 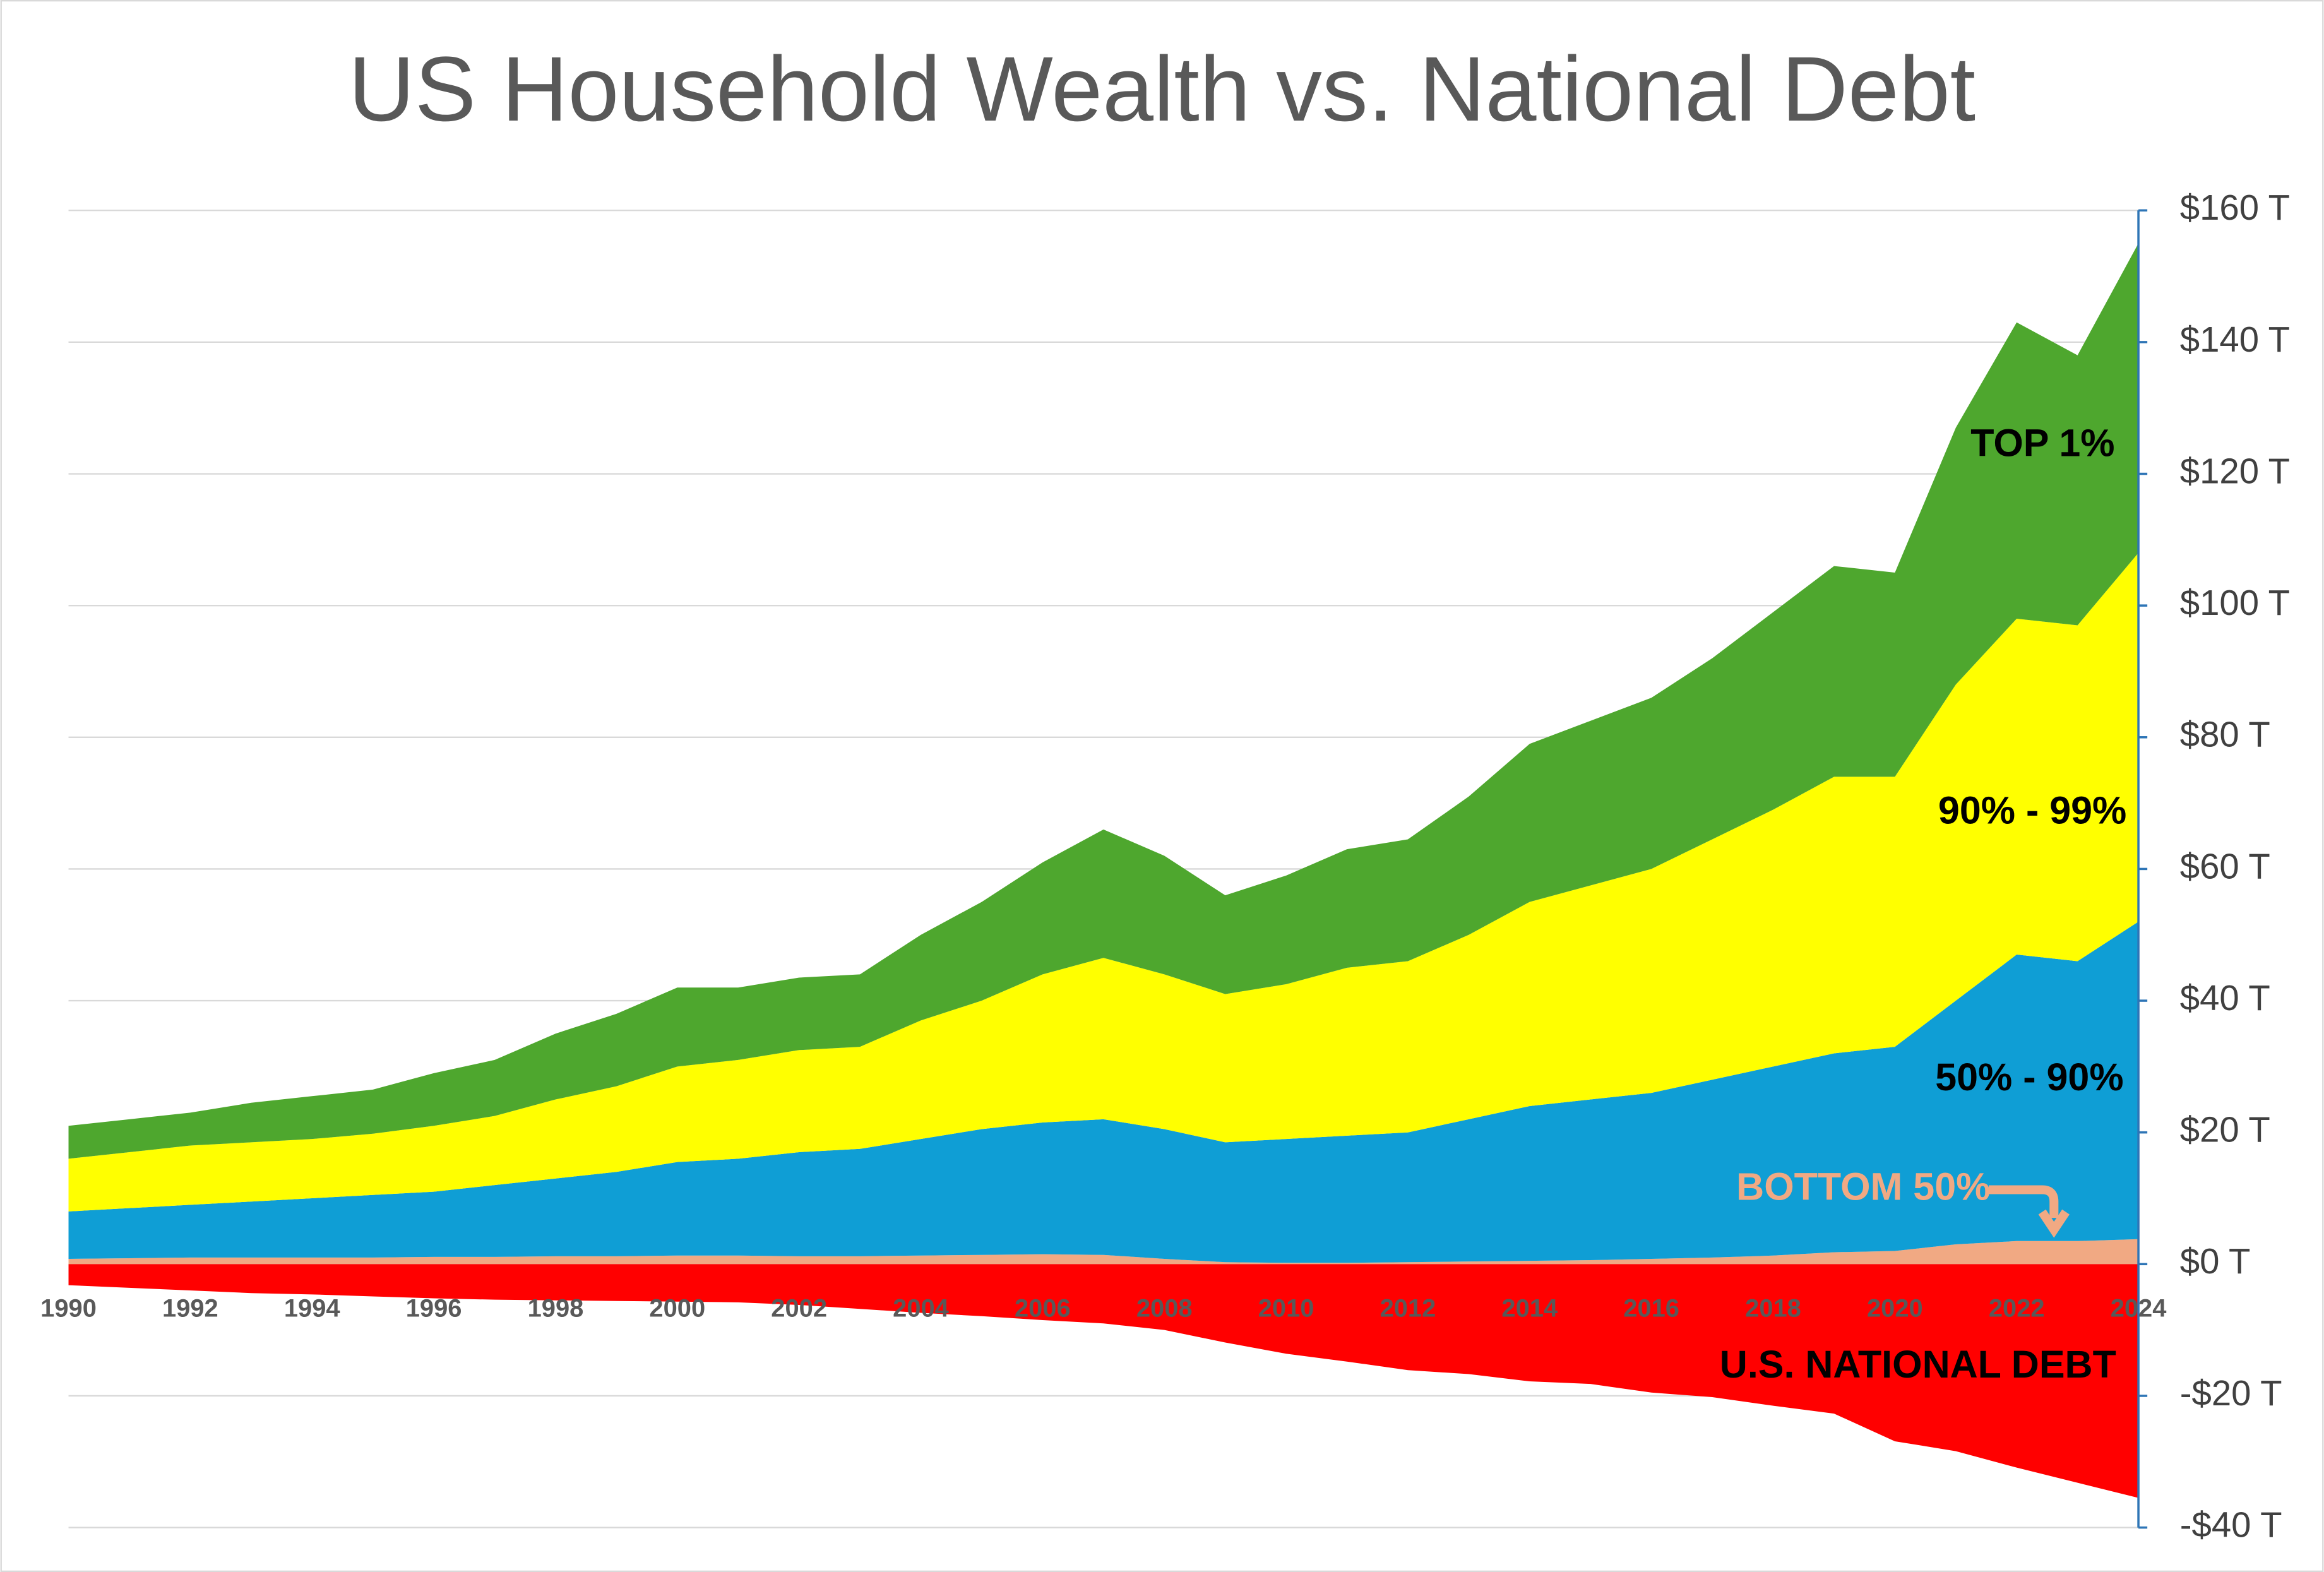 What do you see at coordinates (1408, 1309) in the screenshot?
I see `x-tick-label: 2012` at bounding box center [1408, 1309].